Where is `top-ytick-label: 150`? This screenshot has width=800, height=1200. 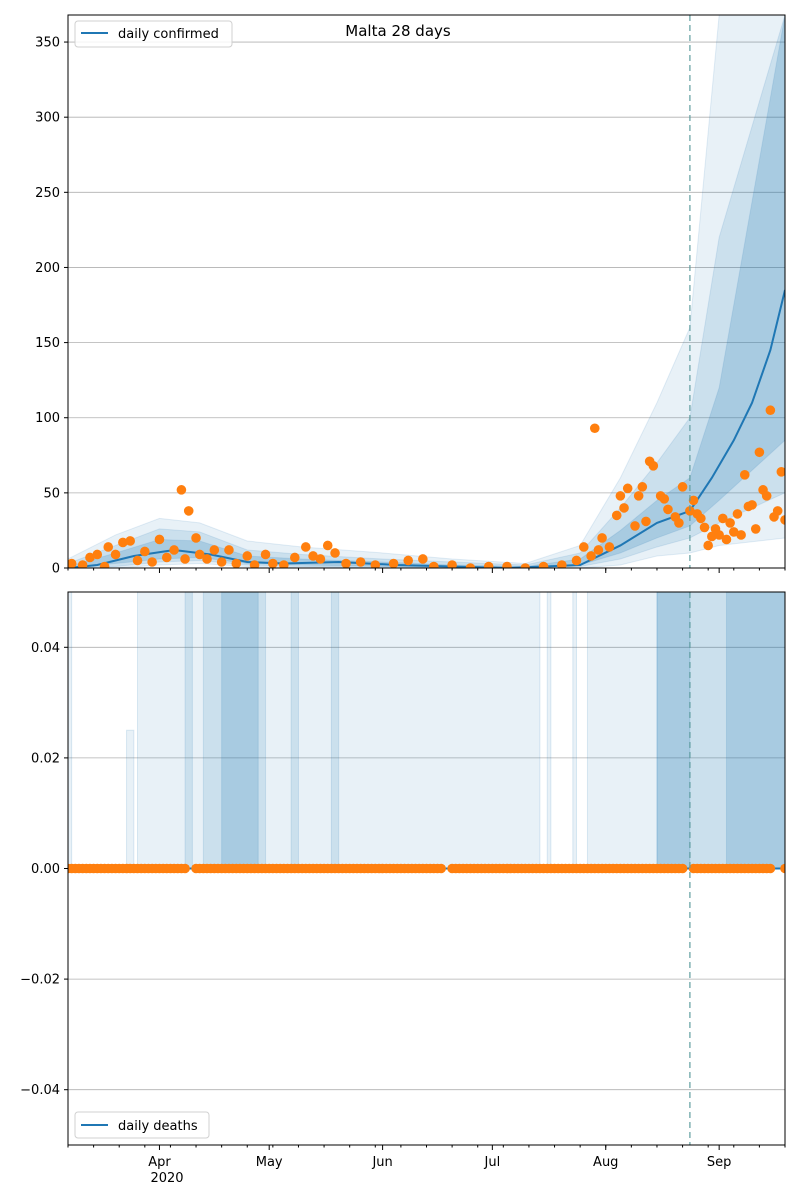
top-ytick-label: 150 is located at coordinates (47, 343).